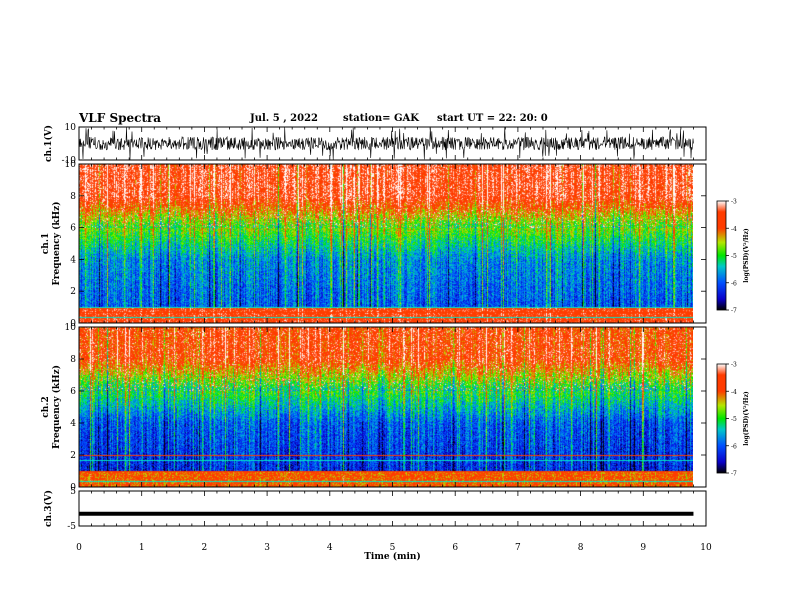  I want to click on date-label: Jul. 5 , 2022, so click(284, 118).